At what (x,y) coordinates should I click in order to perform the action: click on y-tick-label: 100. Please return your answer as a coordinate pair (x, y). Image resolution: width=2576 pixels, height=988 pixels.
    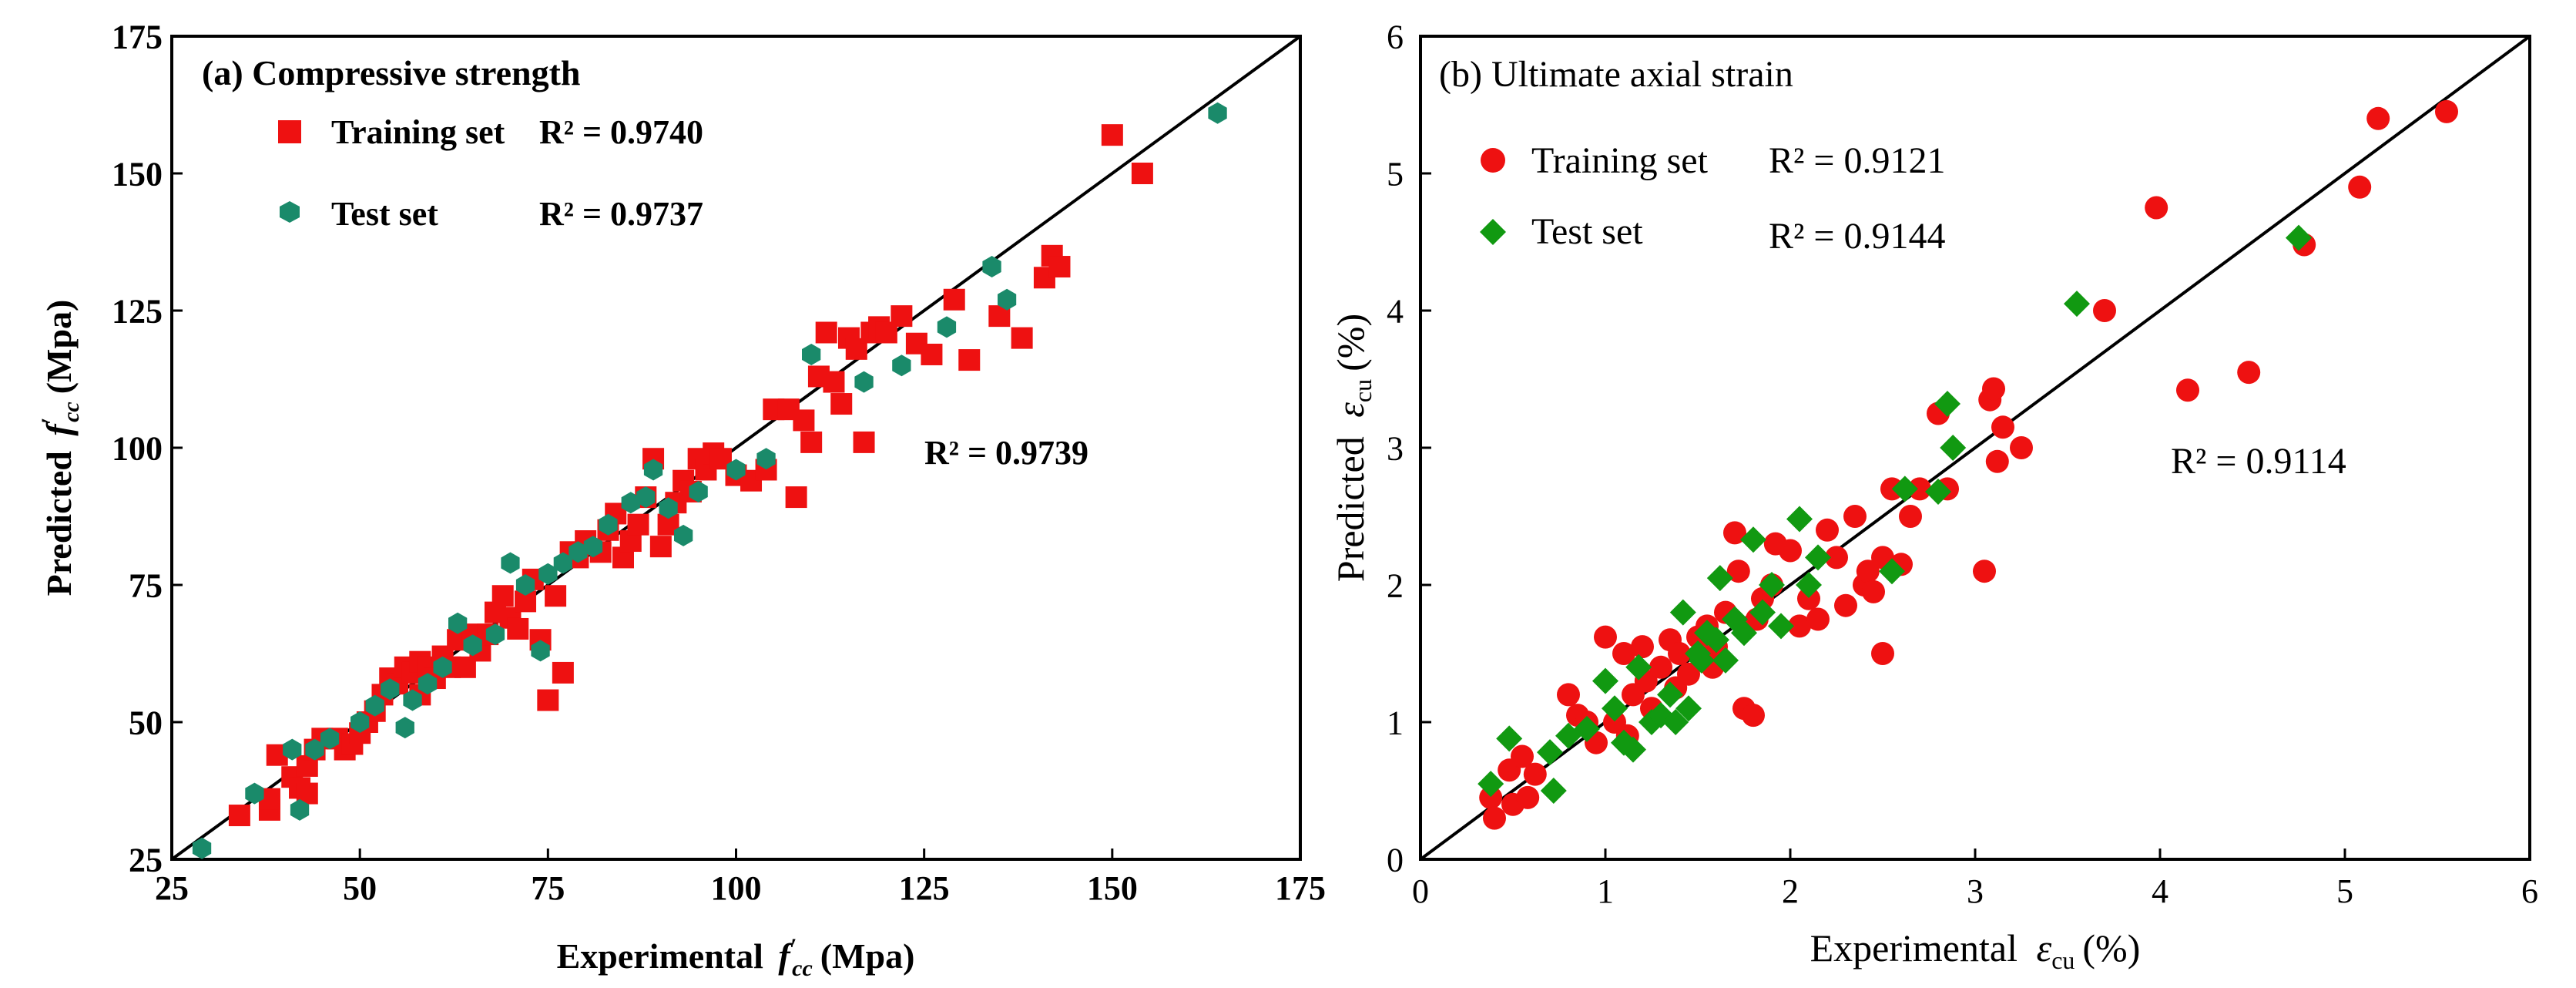
    Looking at the image, I should click on (137, 448).